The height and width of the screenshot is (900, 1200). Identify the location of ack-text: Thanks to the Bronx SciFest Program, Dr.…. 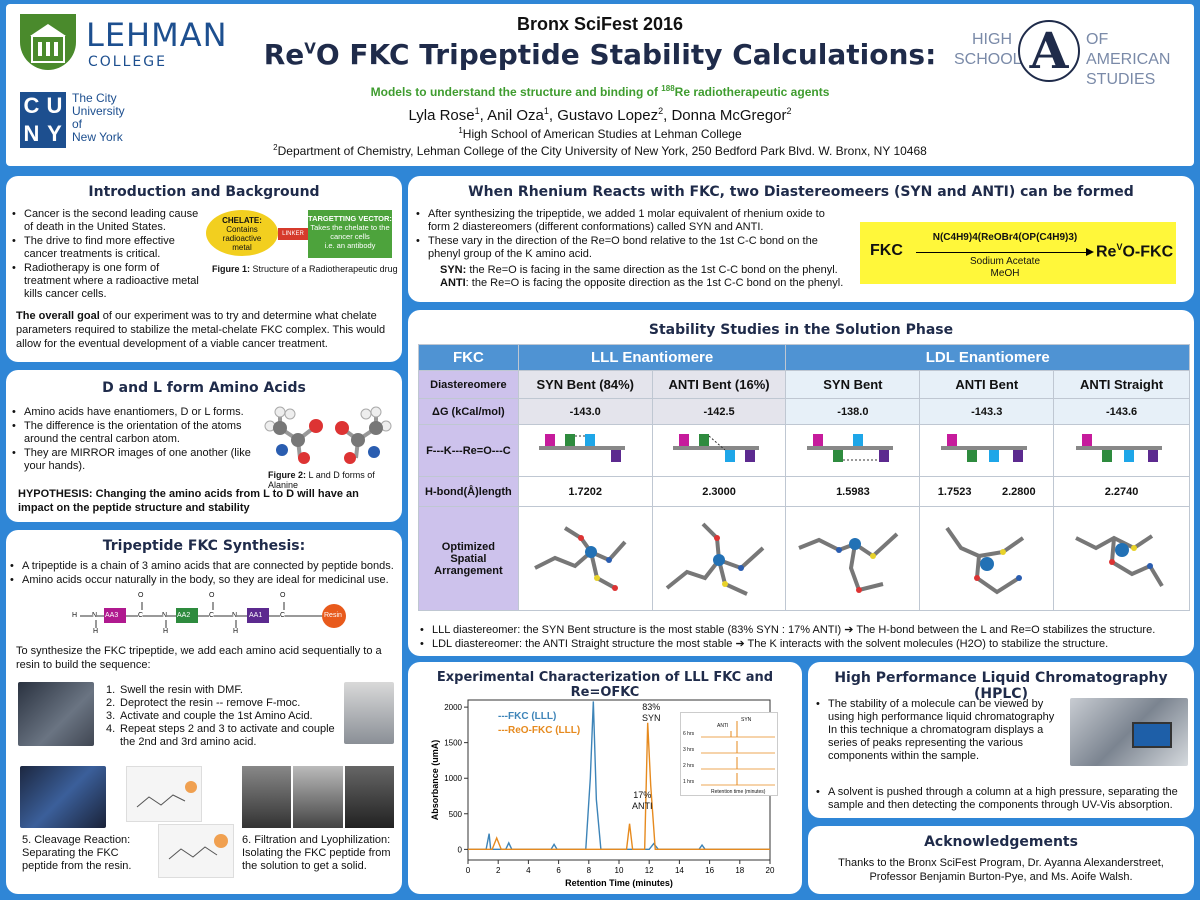
(1001, 870).